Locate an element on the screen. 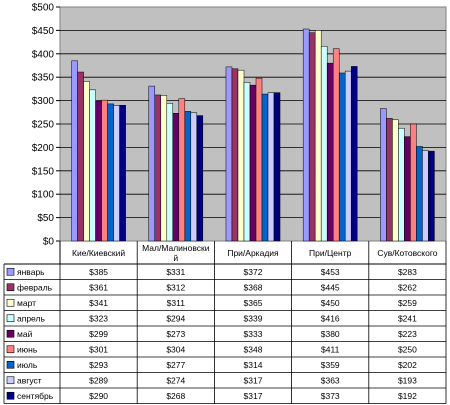 The width and height of the screenshot is (450, 405). data-label: $301 is located at coordinates (98, 349).